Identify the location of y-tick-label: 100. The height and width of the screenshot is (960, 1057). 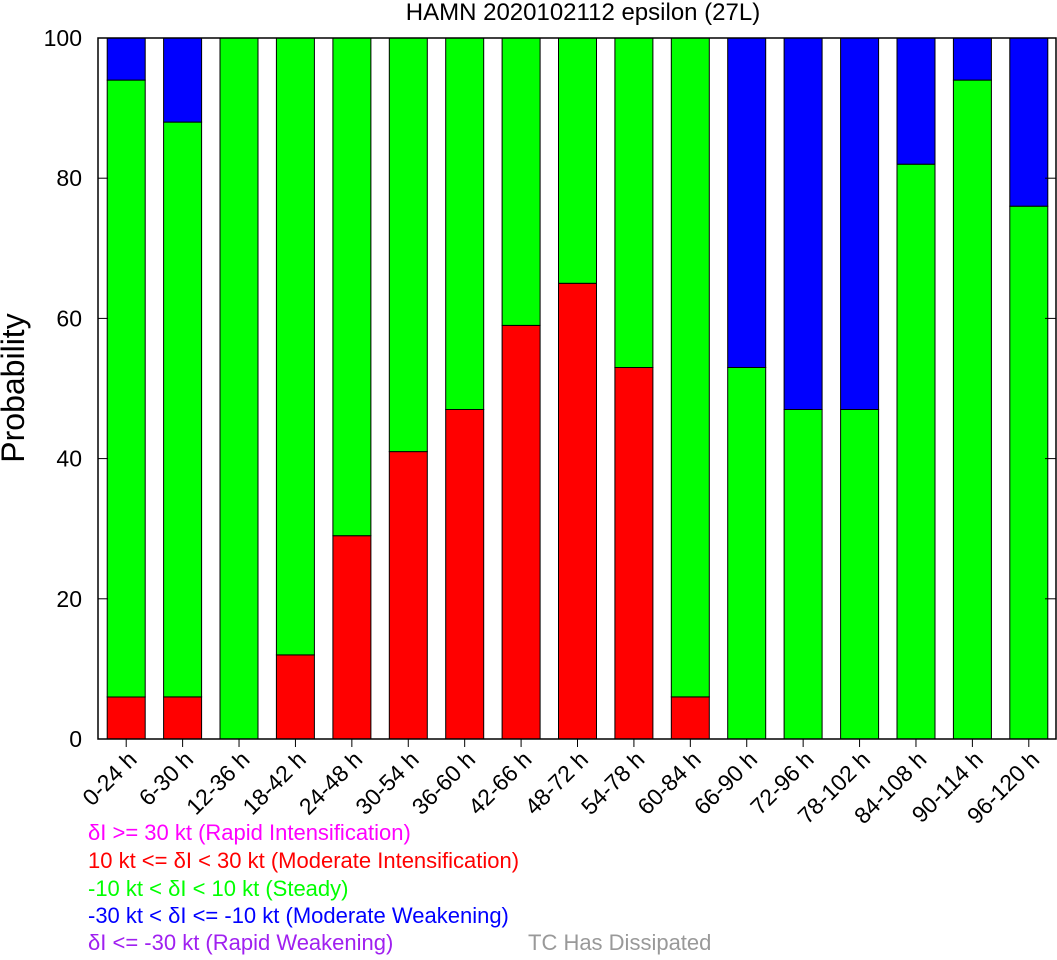
(63, 38).